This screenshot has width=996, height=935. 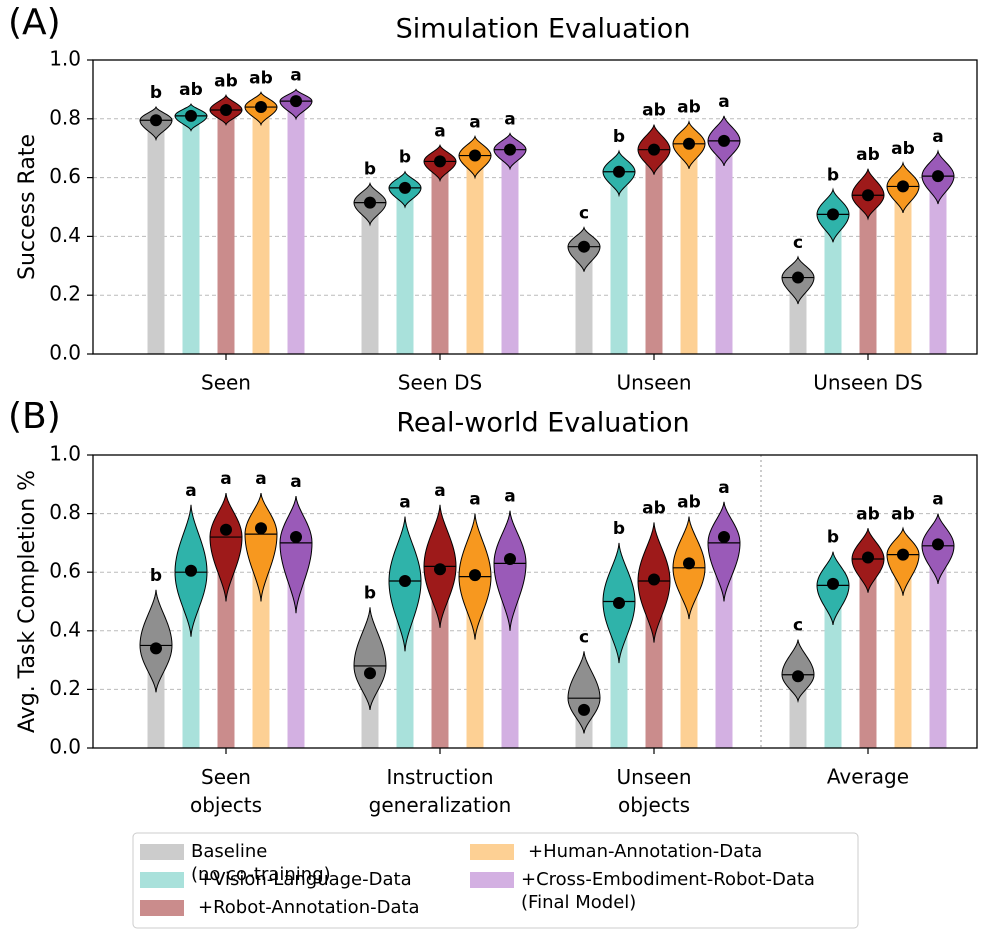 I want to click on legend-label: +Vision-Language-Data, so click(x=305, y=879).